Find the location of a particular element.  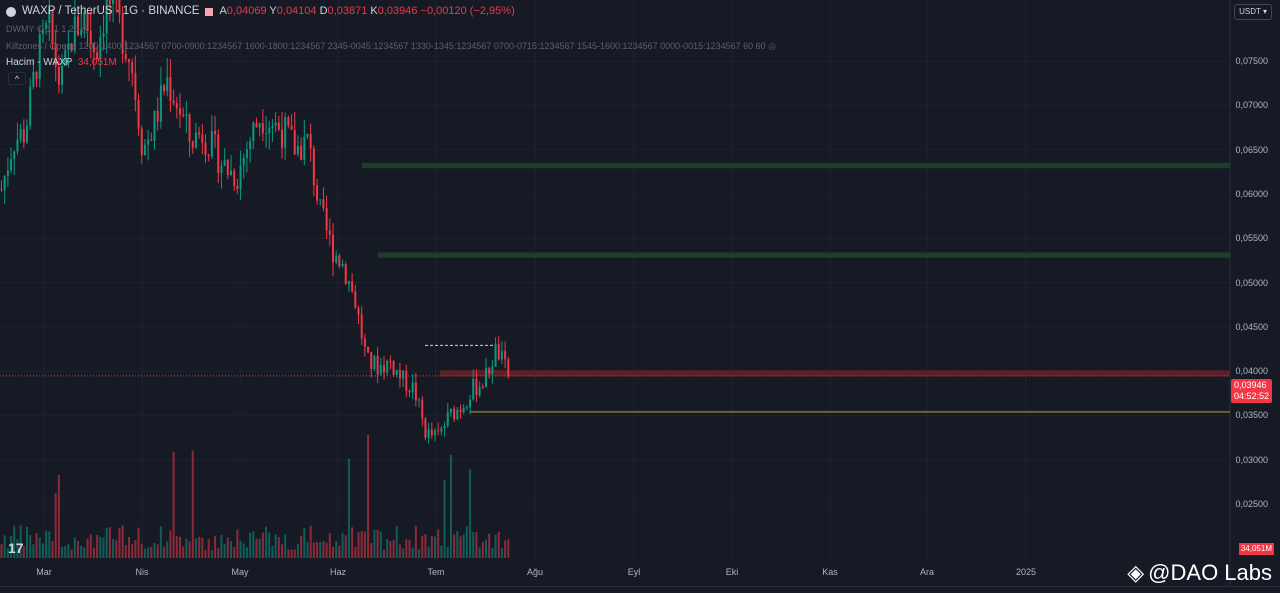

dwmy-indicator: DWMY O 1 1 1 20 ◎ is located at coordinates (48, 29).